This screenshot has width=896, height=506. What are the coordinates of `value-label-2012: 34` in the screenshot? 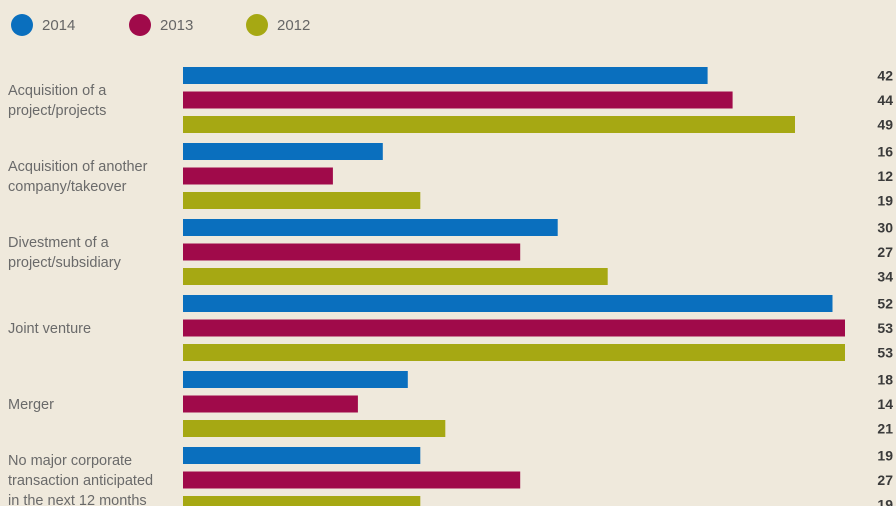 It's located at (885, 277).